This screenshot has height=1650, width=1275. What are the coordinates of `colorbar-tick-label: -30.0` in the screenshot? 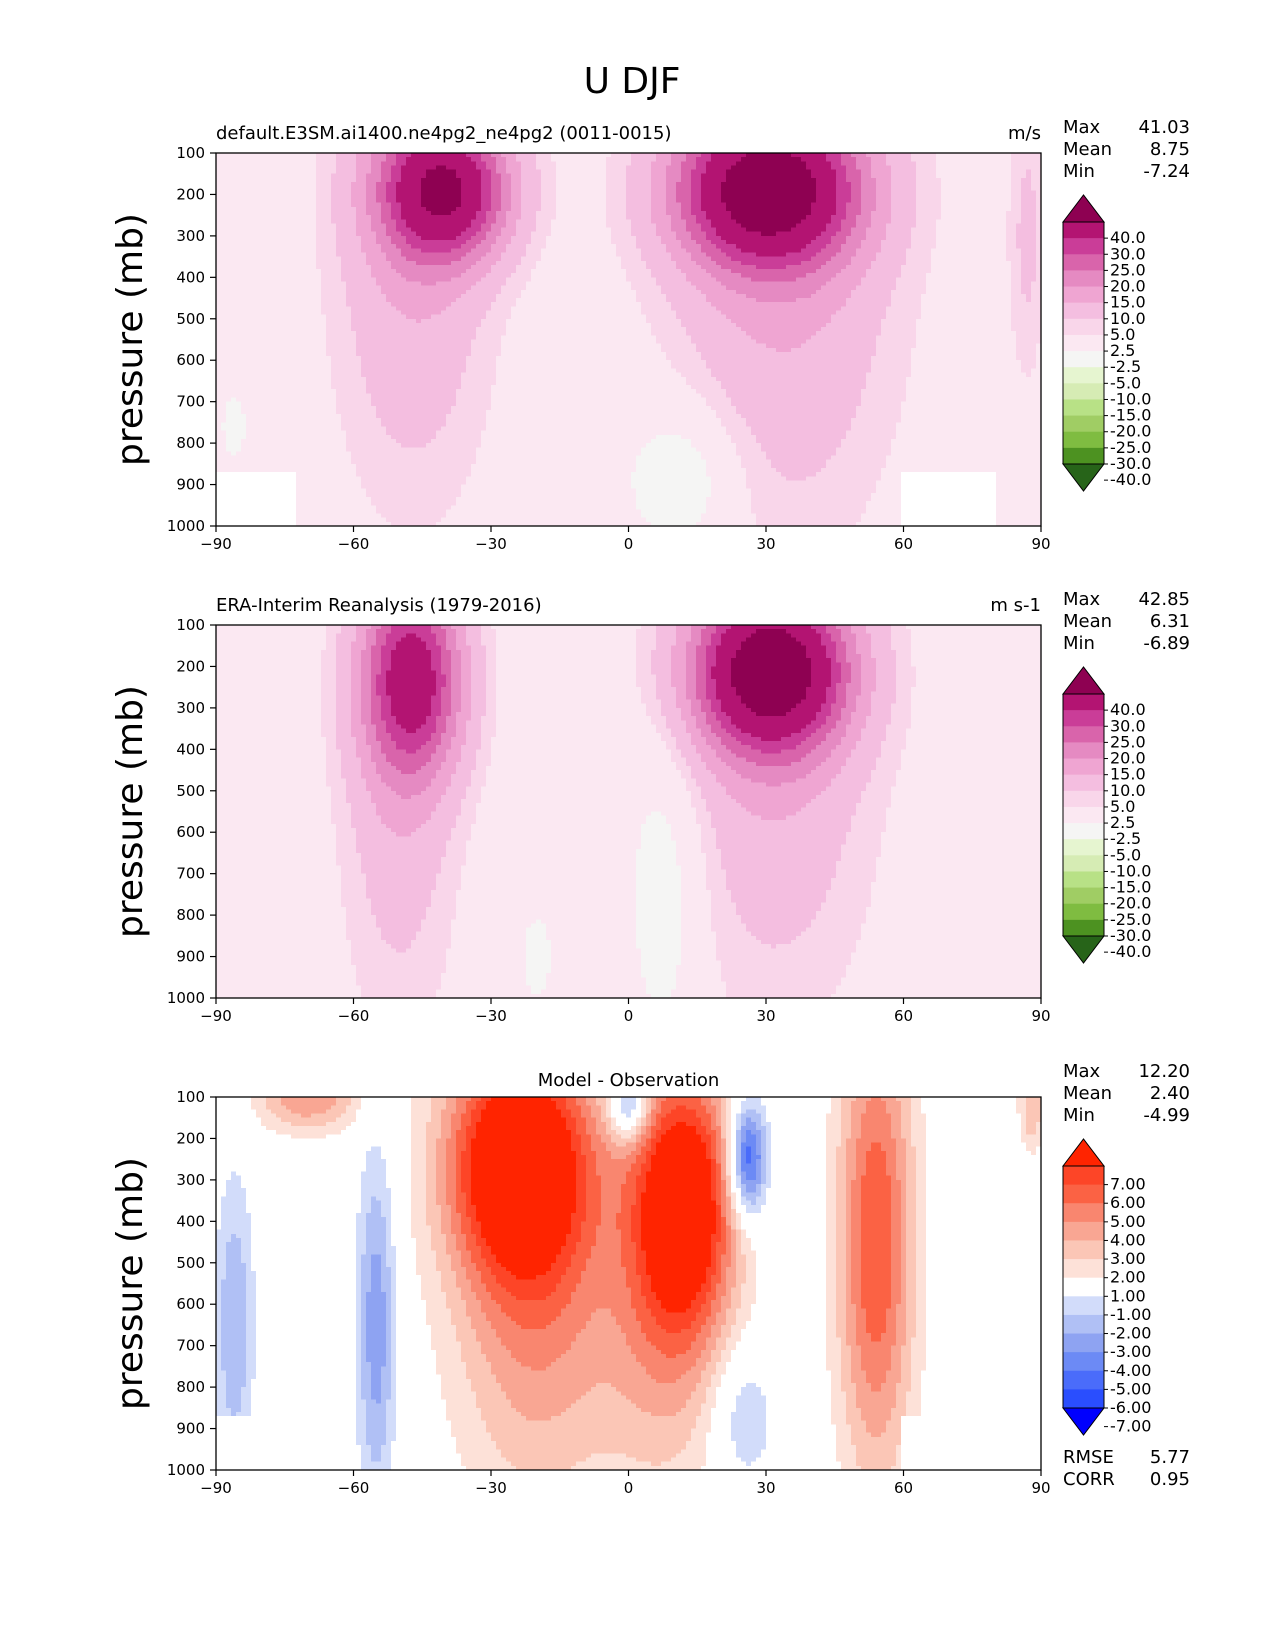 It's located at (1130, 935).